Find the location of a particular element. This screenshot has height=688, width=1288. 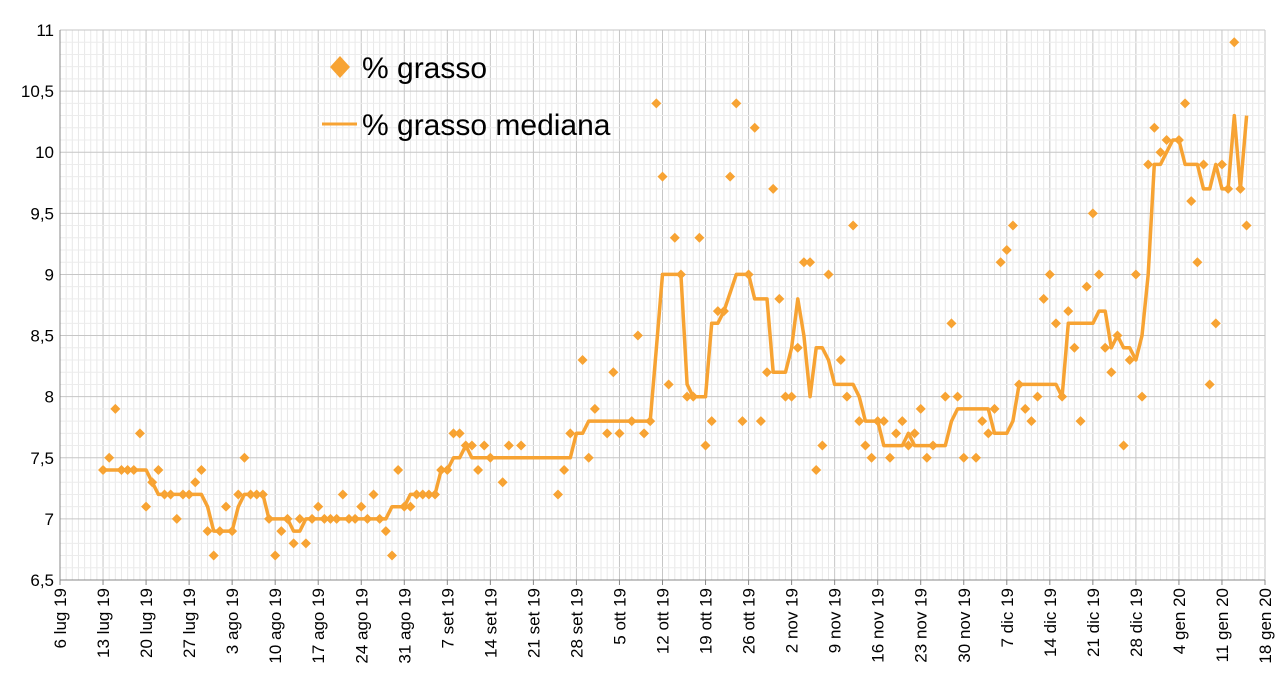

y-axis-labels: 6,5 7 7,5 8 8,5 9 9,5 10 10,5 11 is located at coordinates (37, 305).